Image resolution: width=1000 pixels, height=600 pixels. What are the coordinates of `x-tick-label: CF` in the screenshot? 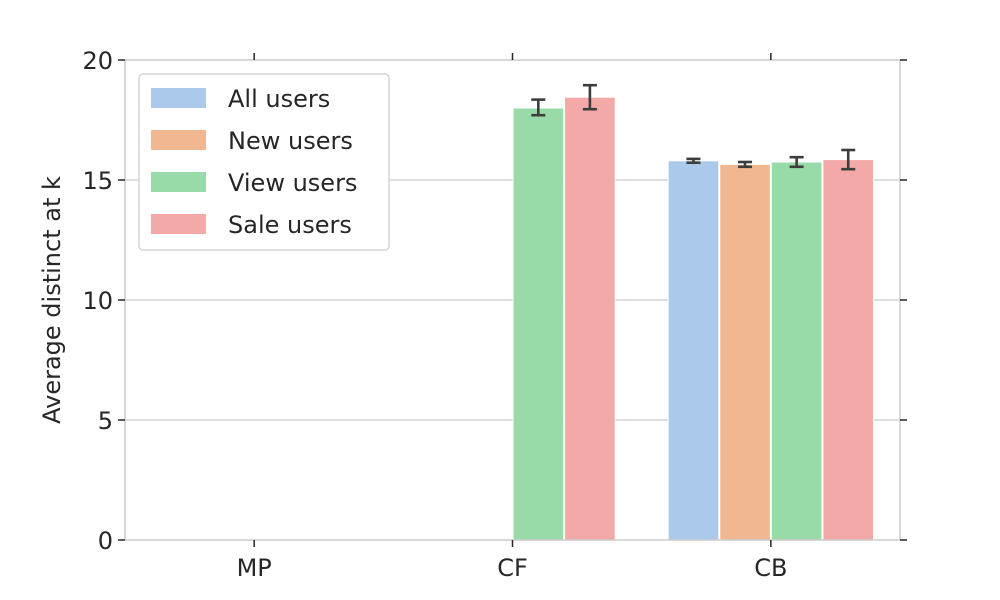 It's located at (512, 568).